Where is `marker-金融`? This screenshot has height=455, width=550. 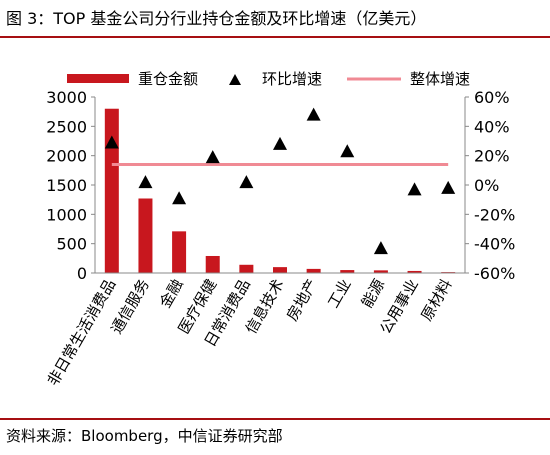
marker-金融 is located at coordinates (179, 198).